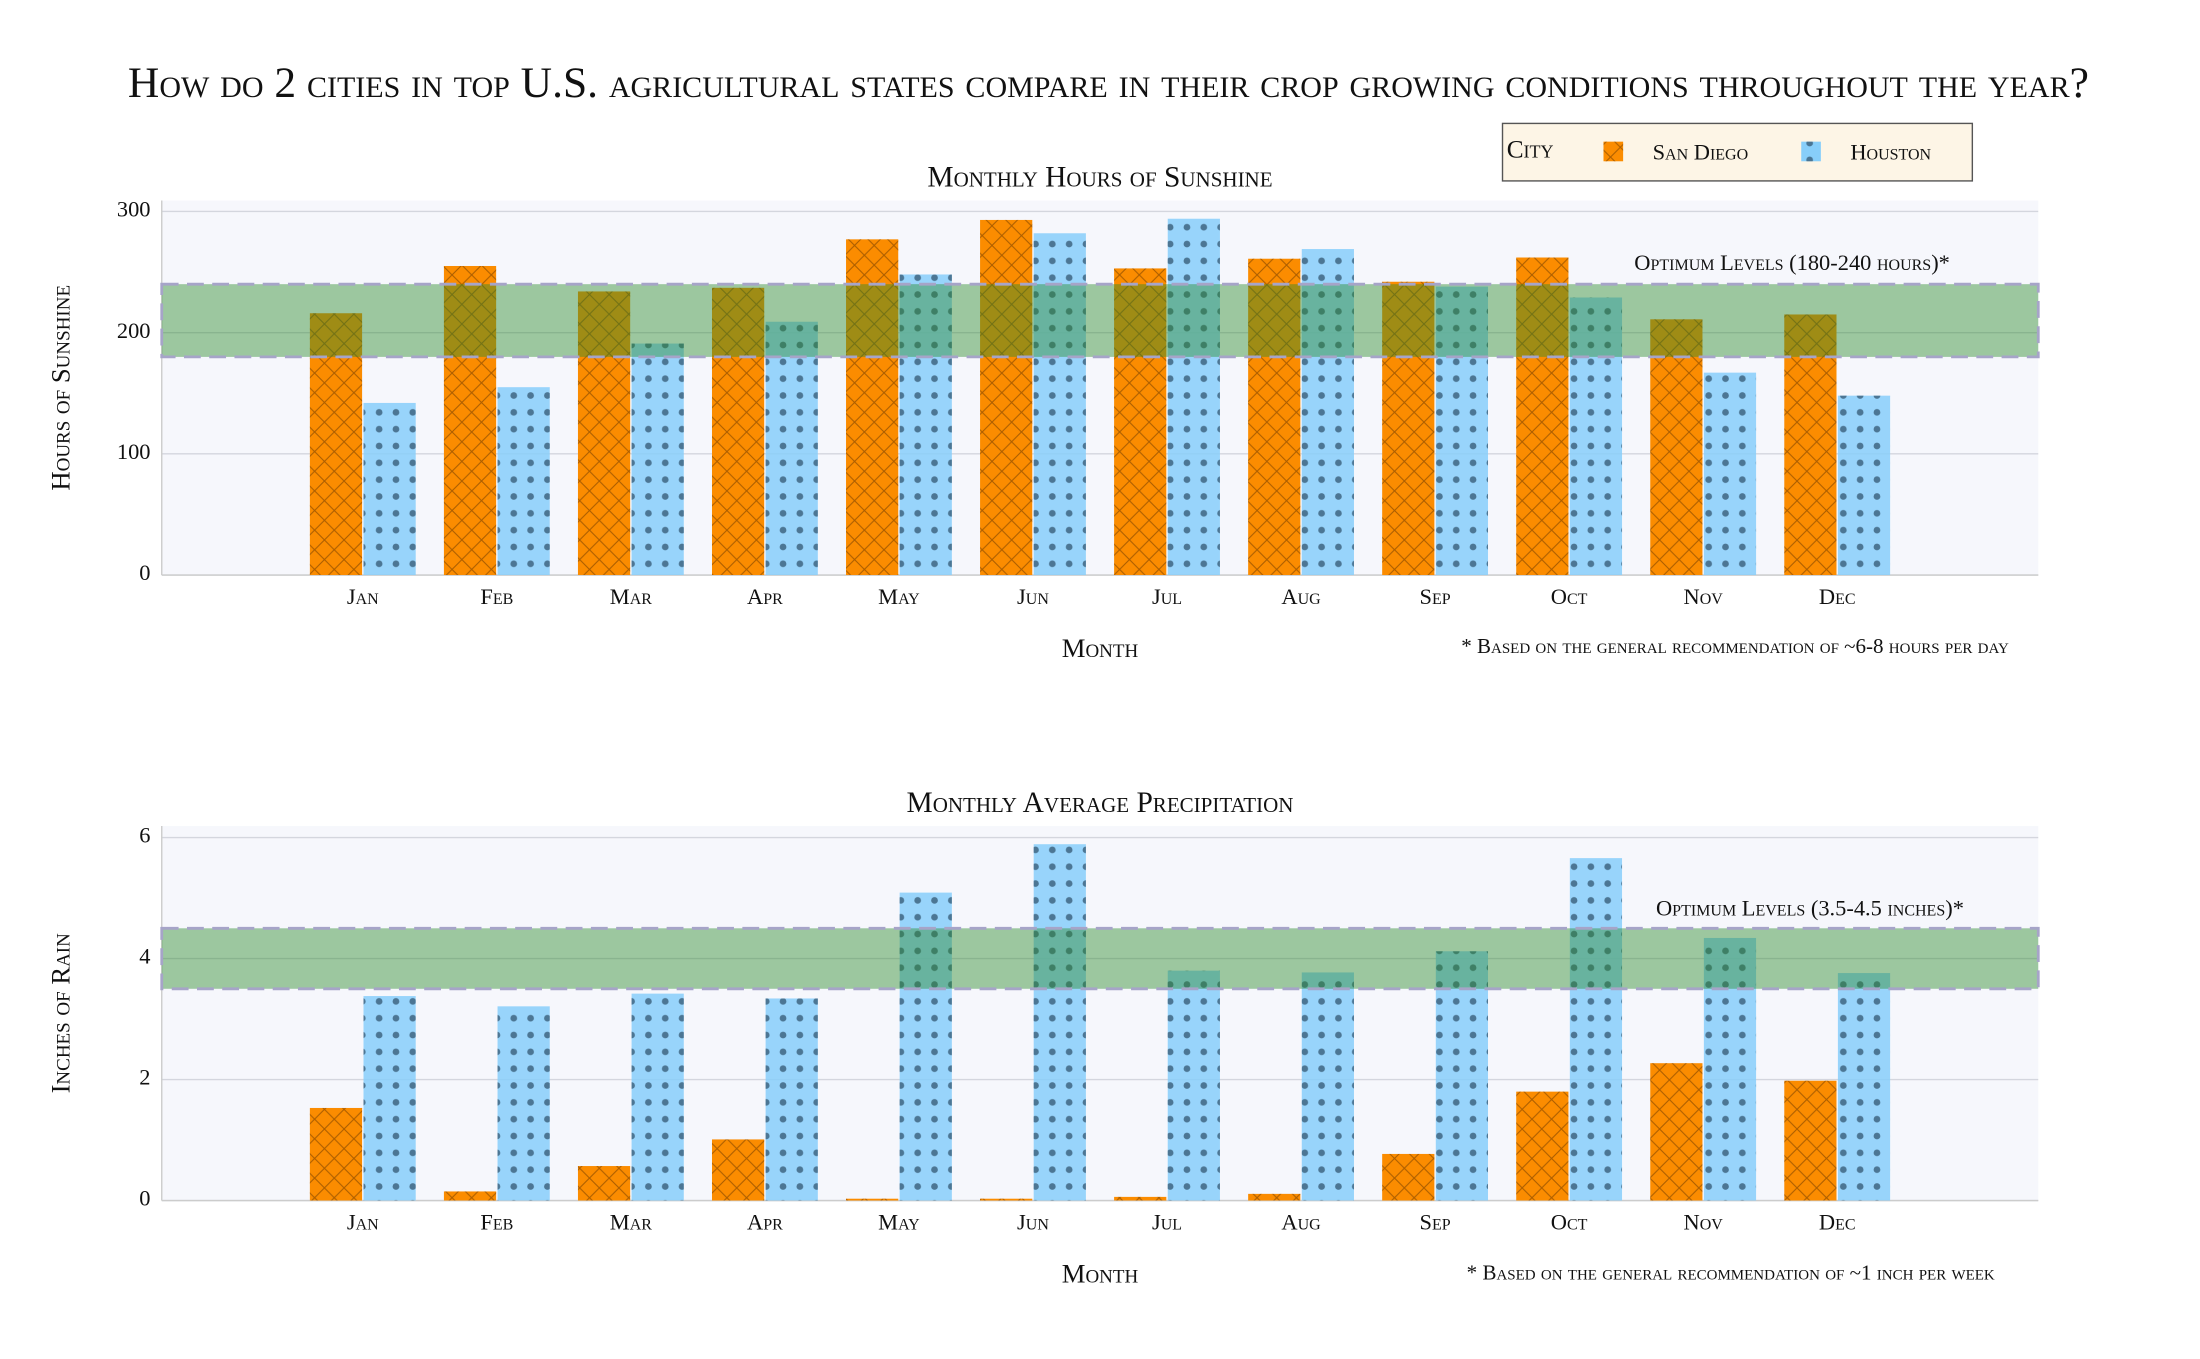 Image resolution: width=2200 pixels, height=1359 pixels. Describe the element at coordinates (61, 388) in the screenshot. I see `y-axis-title: Hours of Sunshine` at that location.